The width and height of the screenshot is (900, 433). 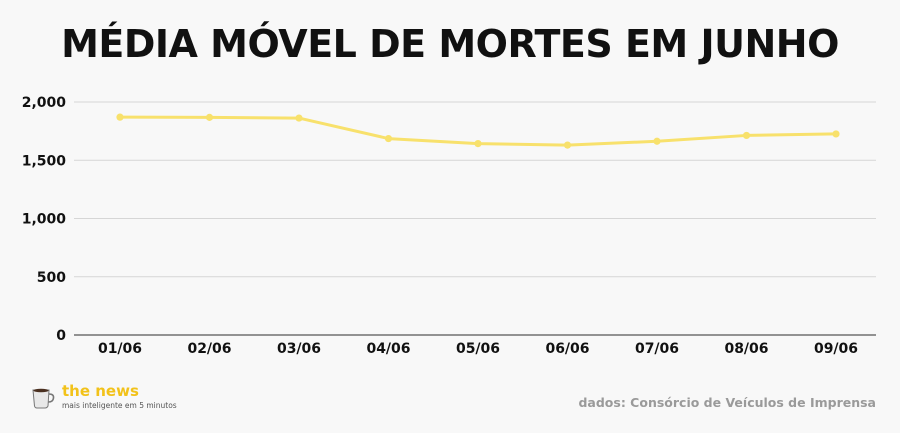 What do you see at coordinates (44, 103) in the screenshot?
I see `y-tick-label: 2,000` at bounding box center [44, 103].